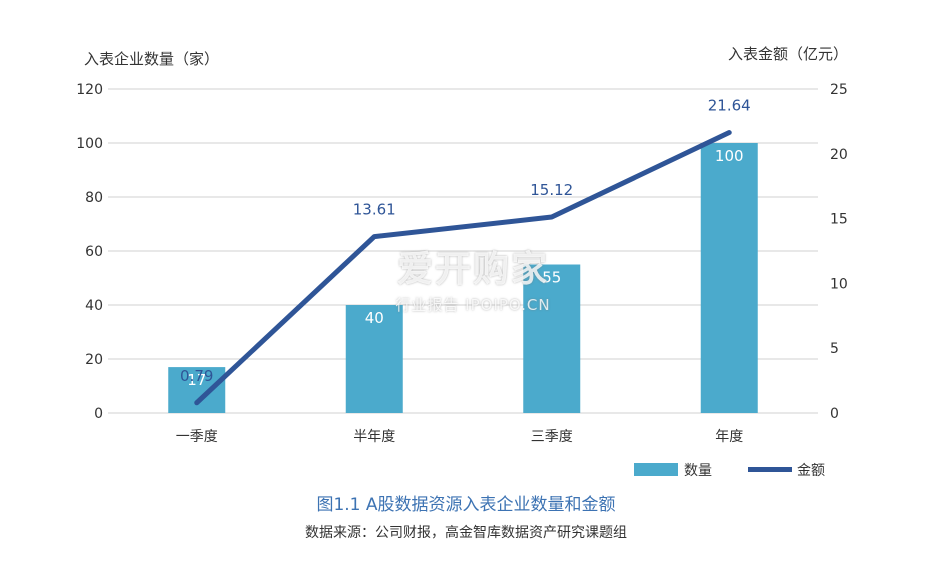  I want to click on right-tick-label: 15, so click(839, 220).